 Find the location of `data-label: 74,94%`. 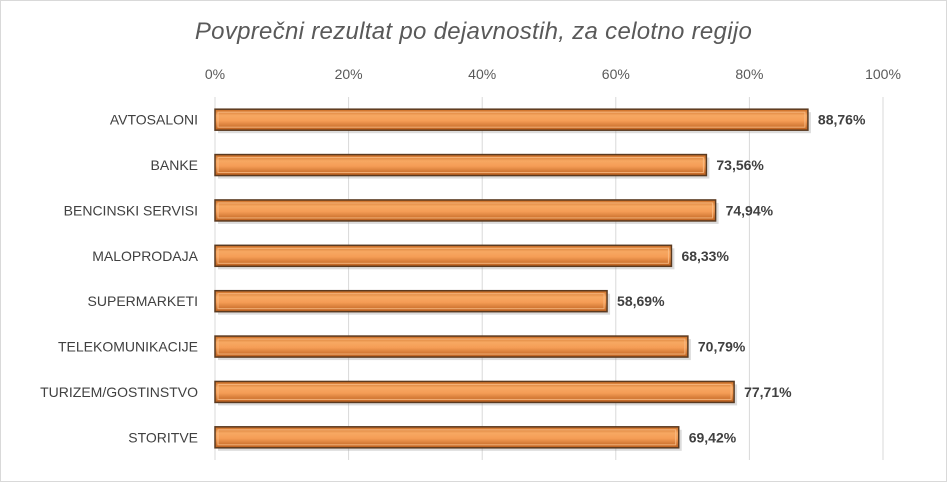

data-label: 74,94% is located at coordinates (750, 210).